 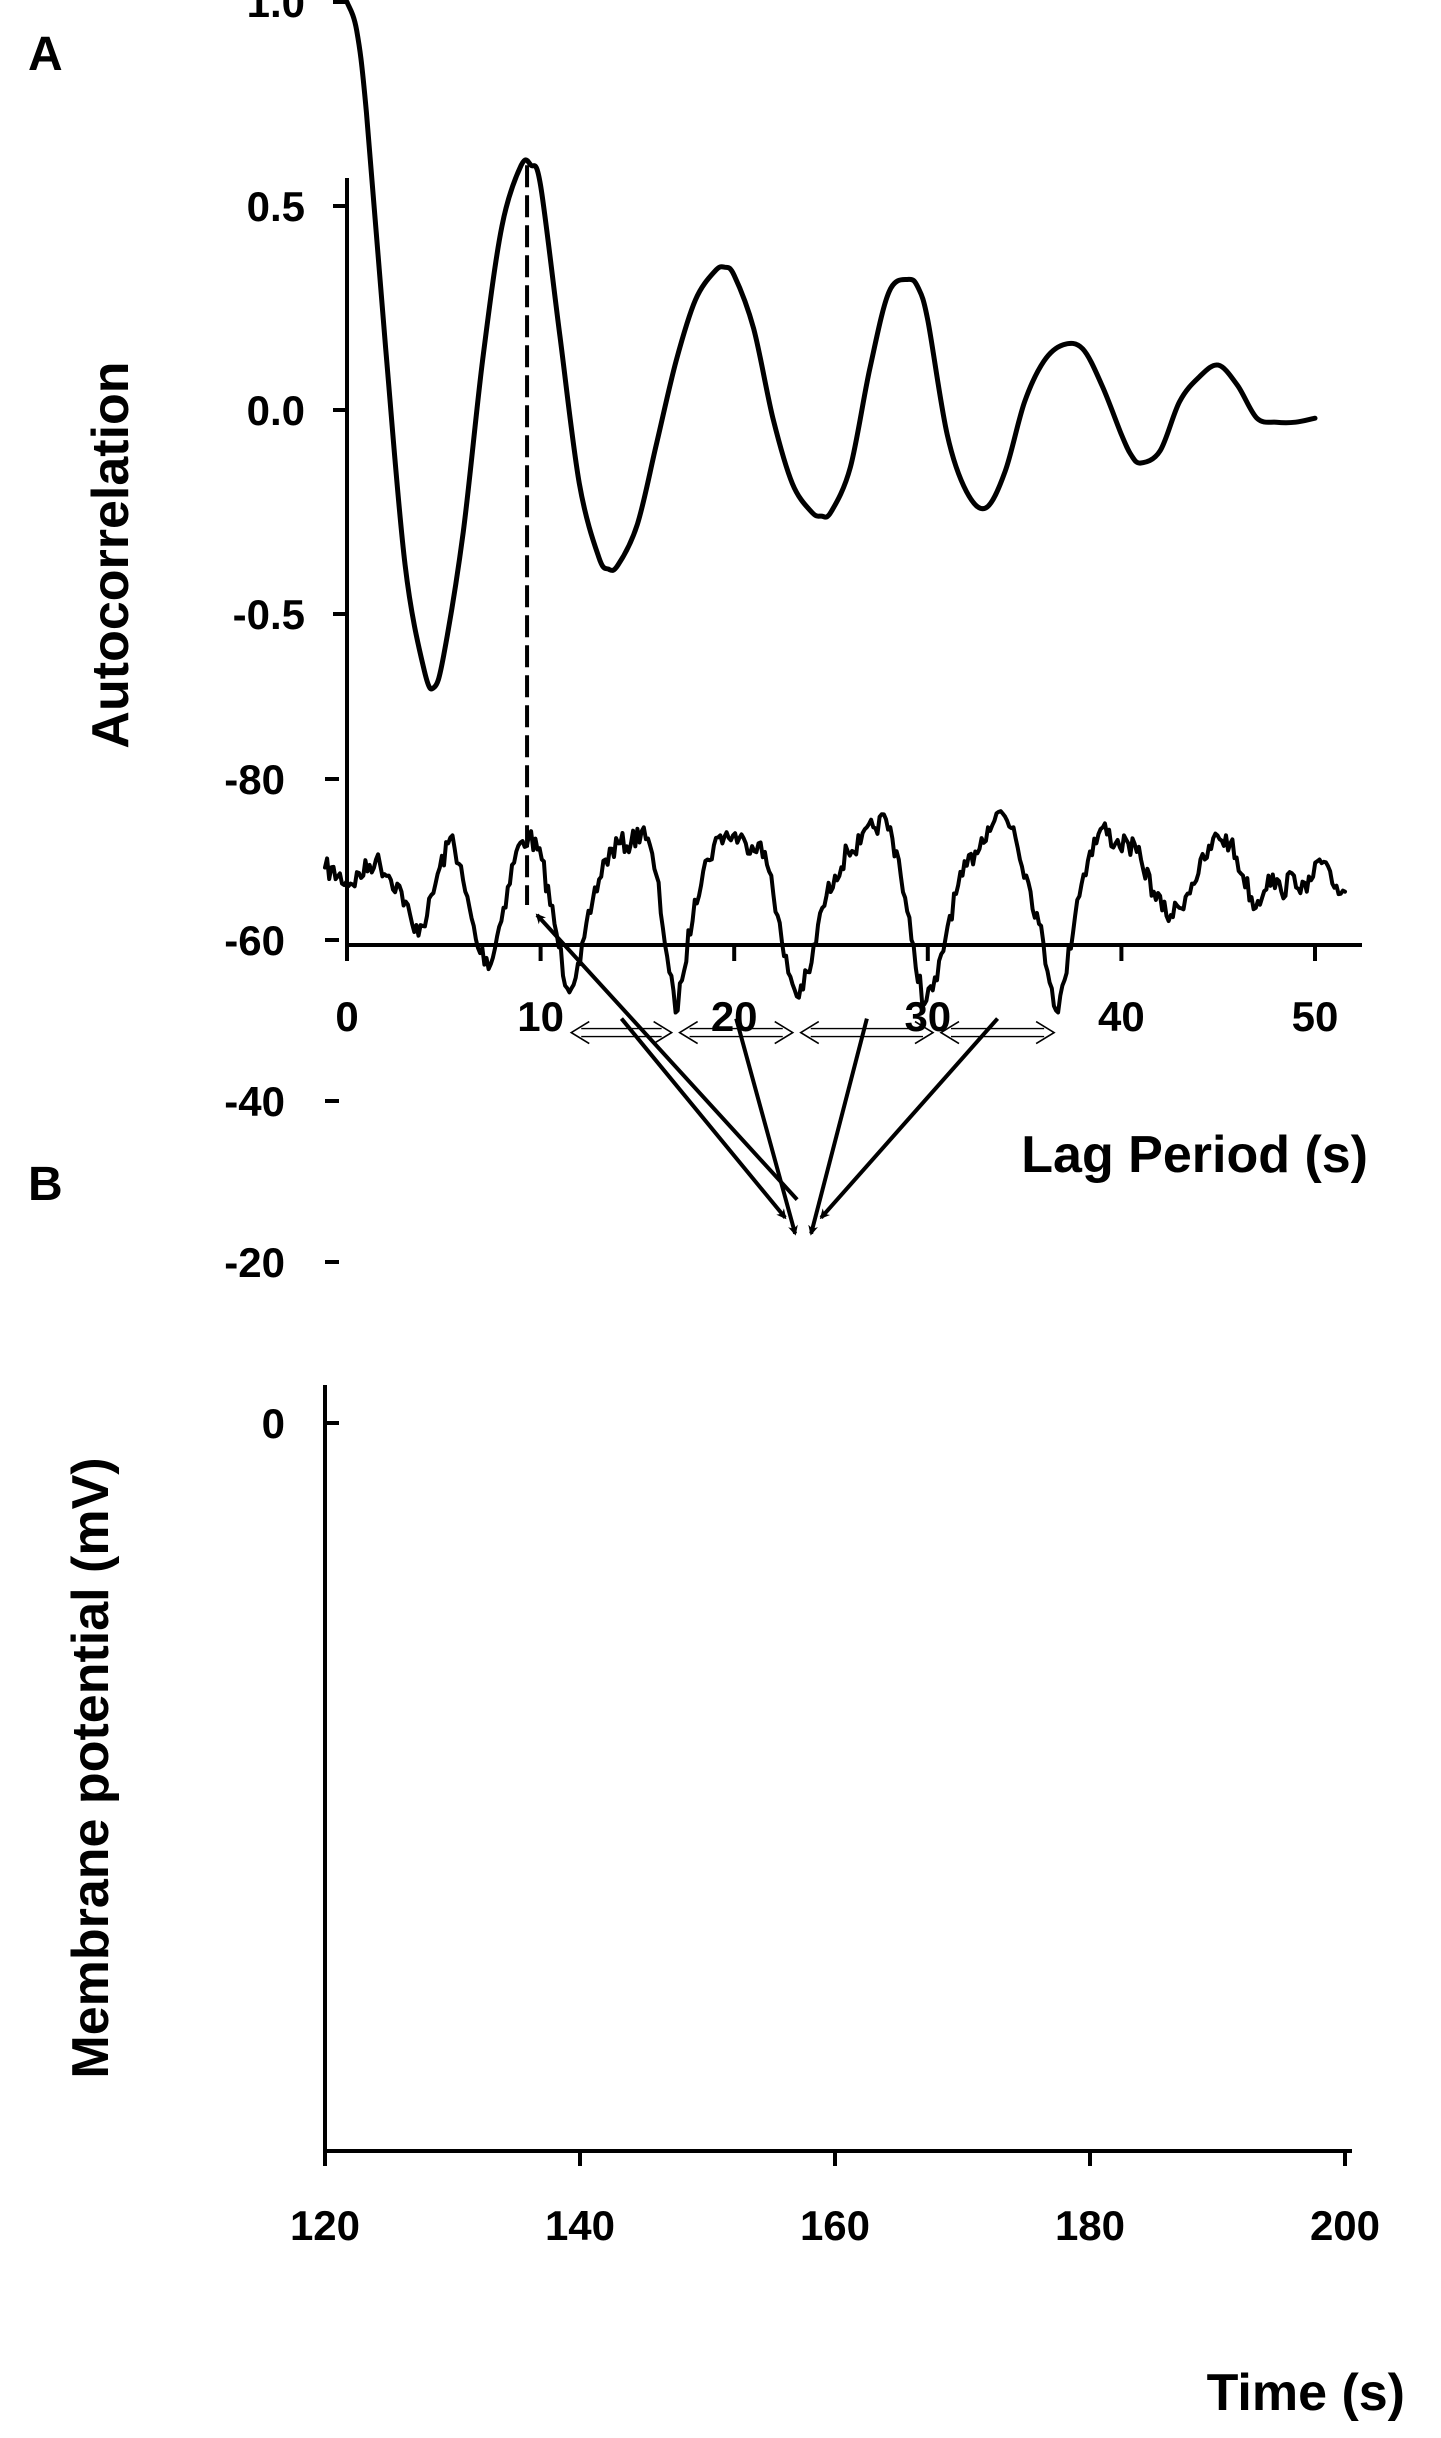 I want to click on panel-a-x-tick-label: 40, so click(x=1121, y=1016).